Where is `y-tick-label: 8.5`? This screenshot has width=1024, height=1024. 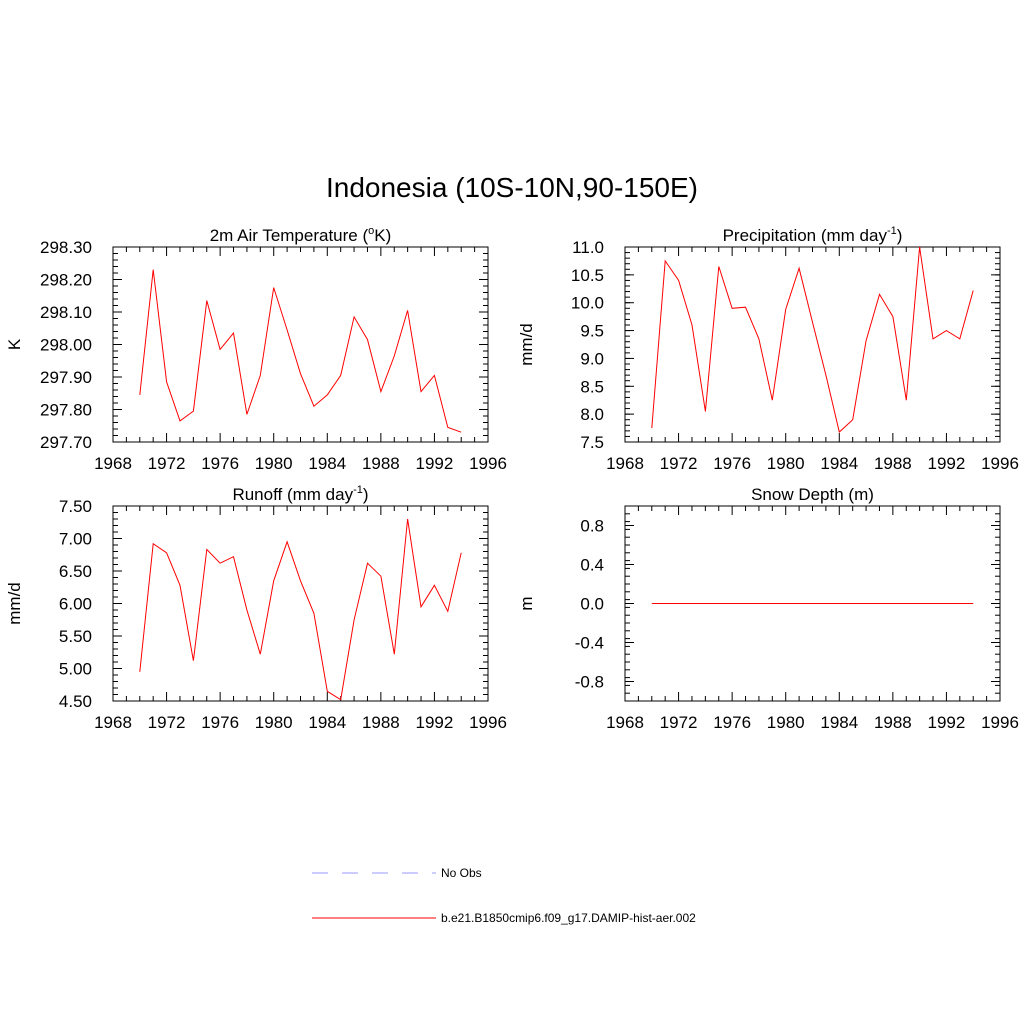 y-tick-label: 8.5 is located at coordinates (592, 386).